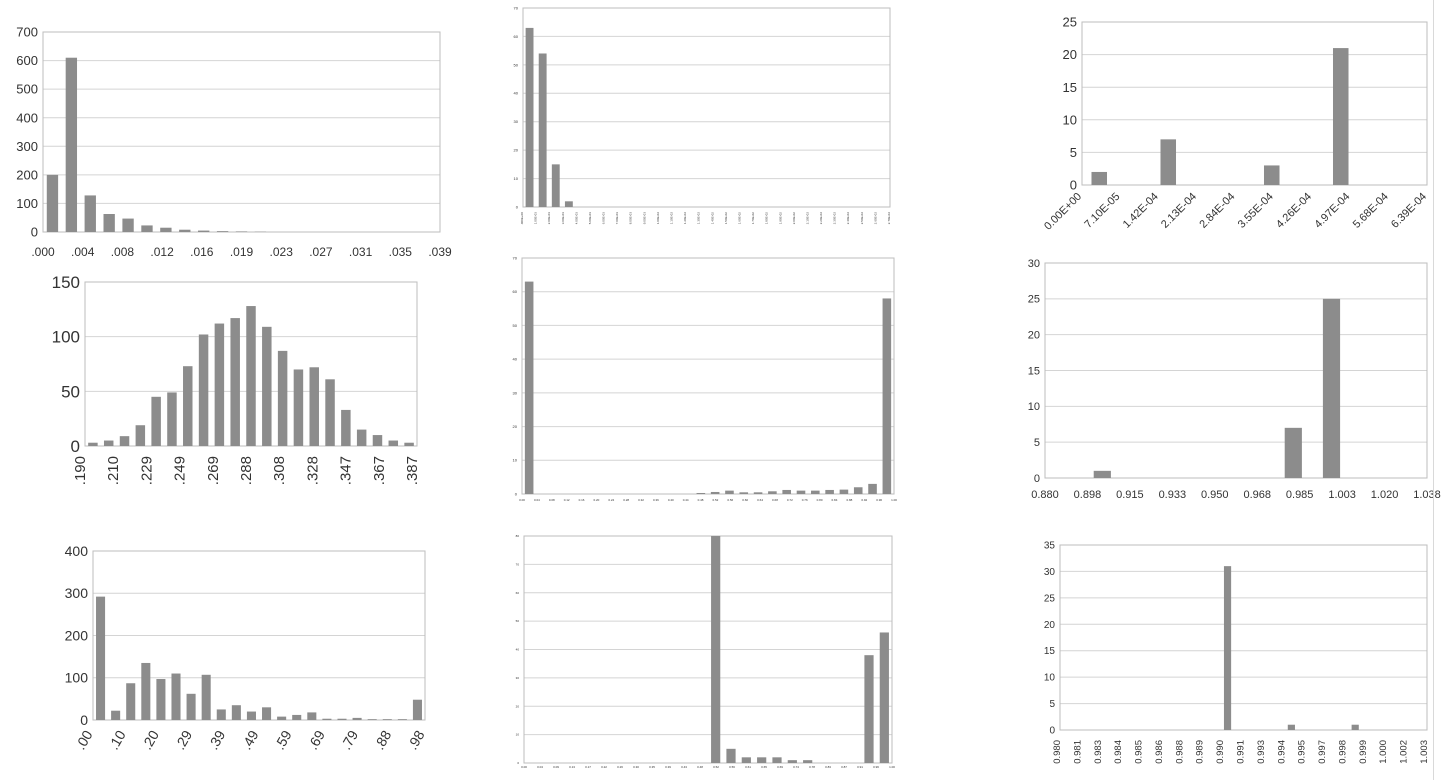  I want to click on x-tick-label: .347, so click(346, 470).